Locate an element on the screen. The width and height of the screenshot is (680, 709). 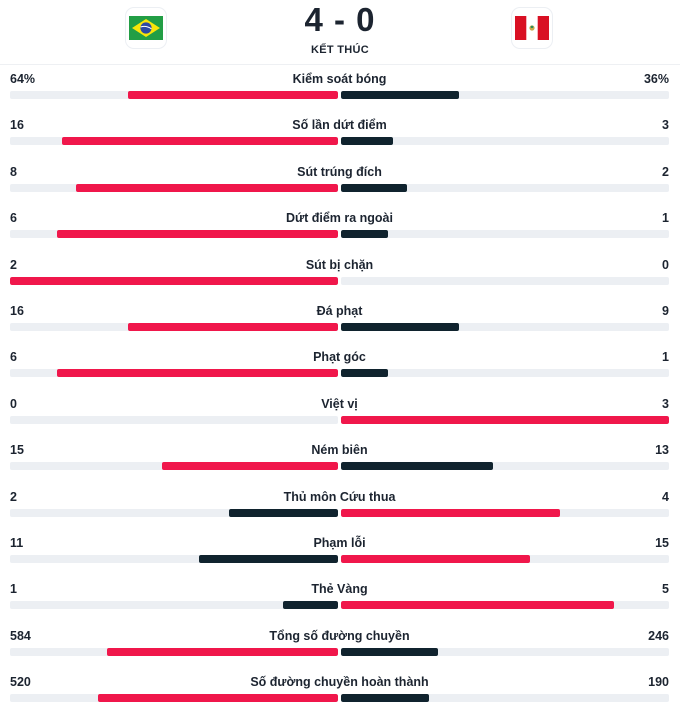
brazil-flag-icon is located at coordinates (146, 28).